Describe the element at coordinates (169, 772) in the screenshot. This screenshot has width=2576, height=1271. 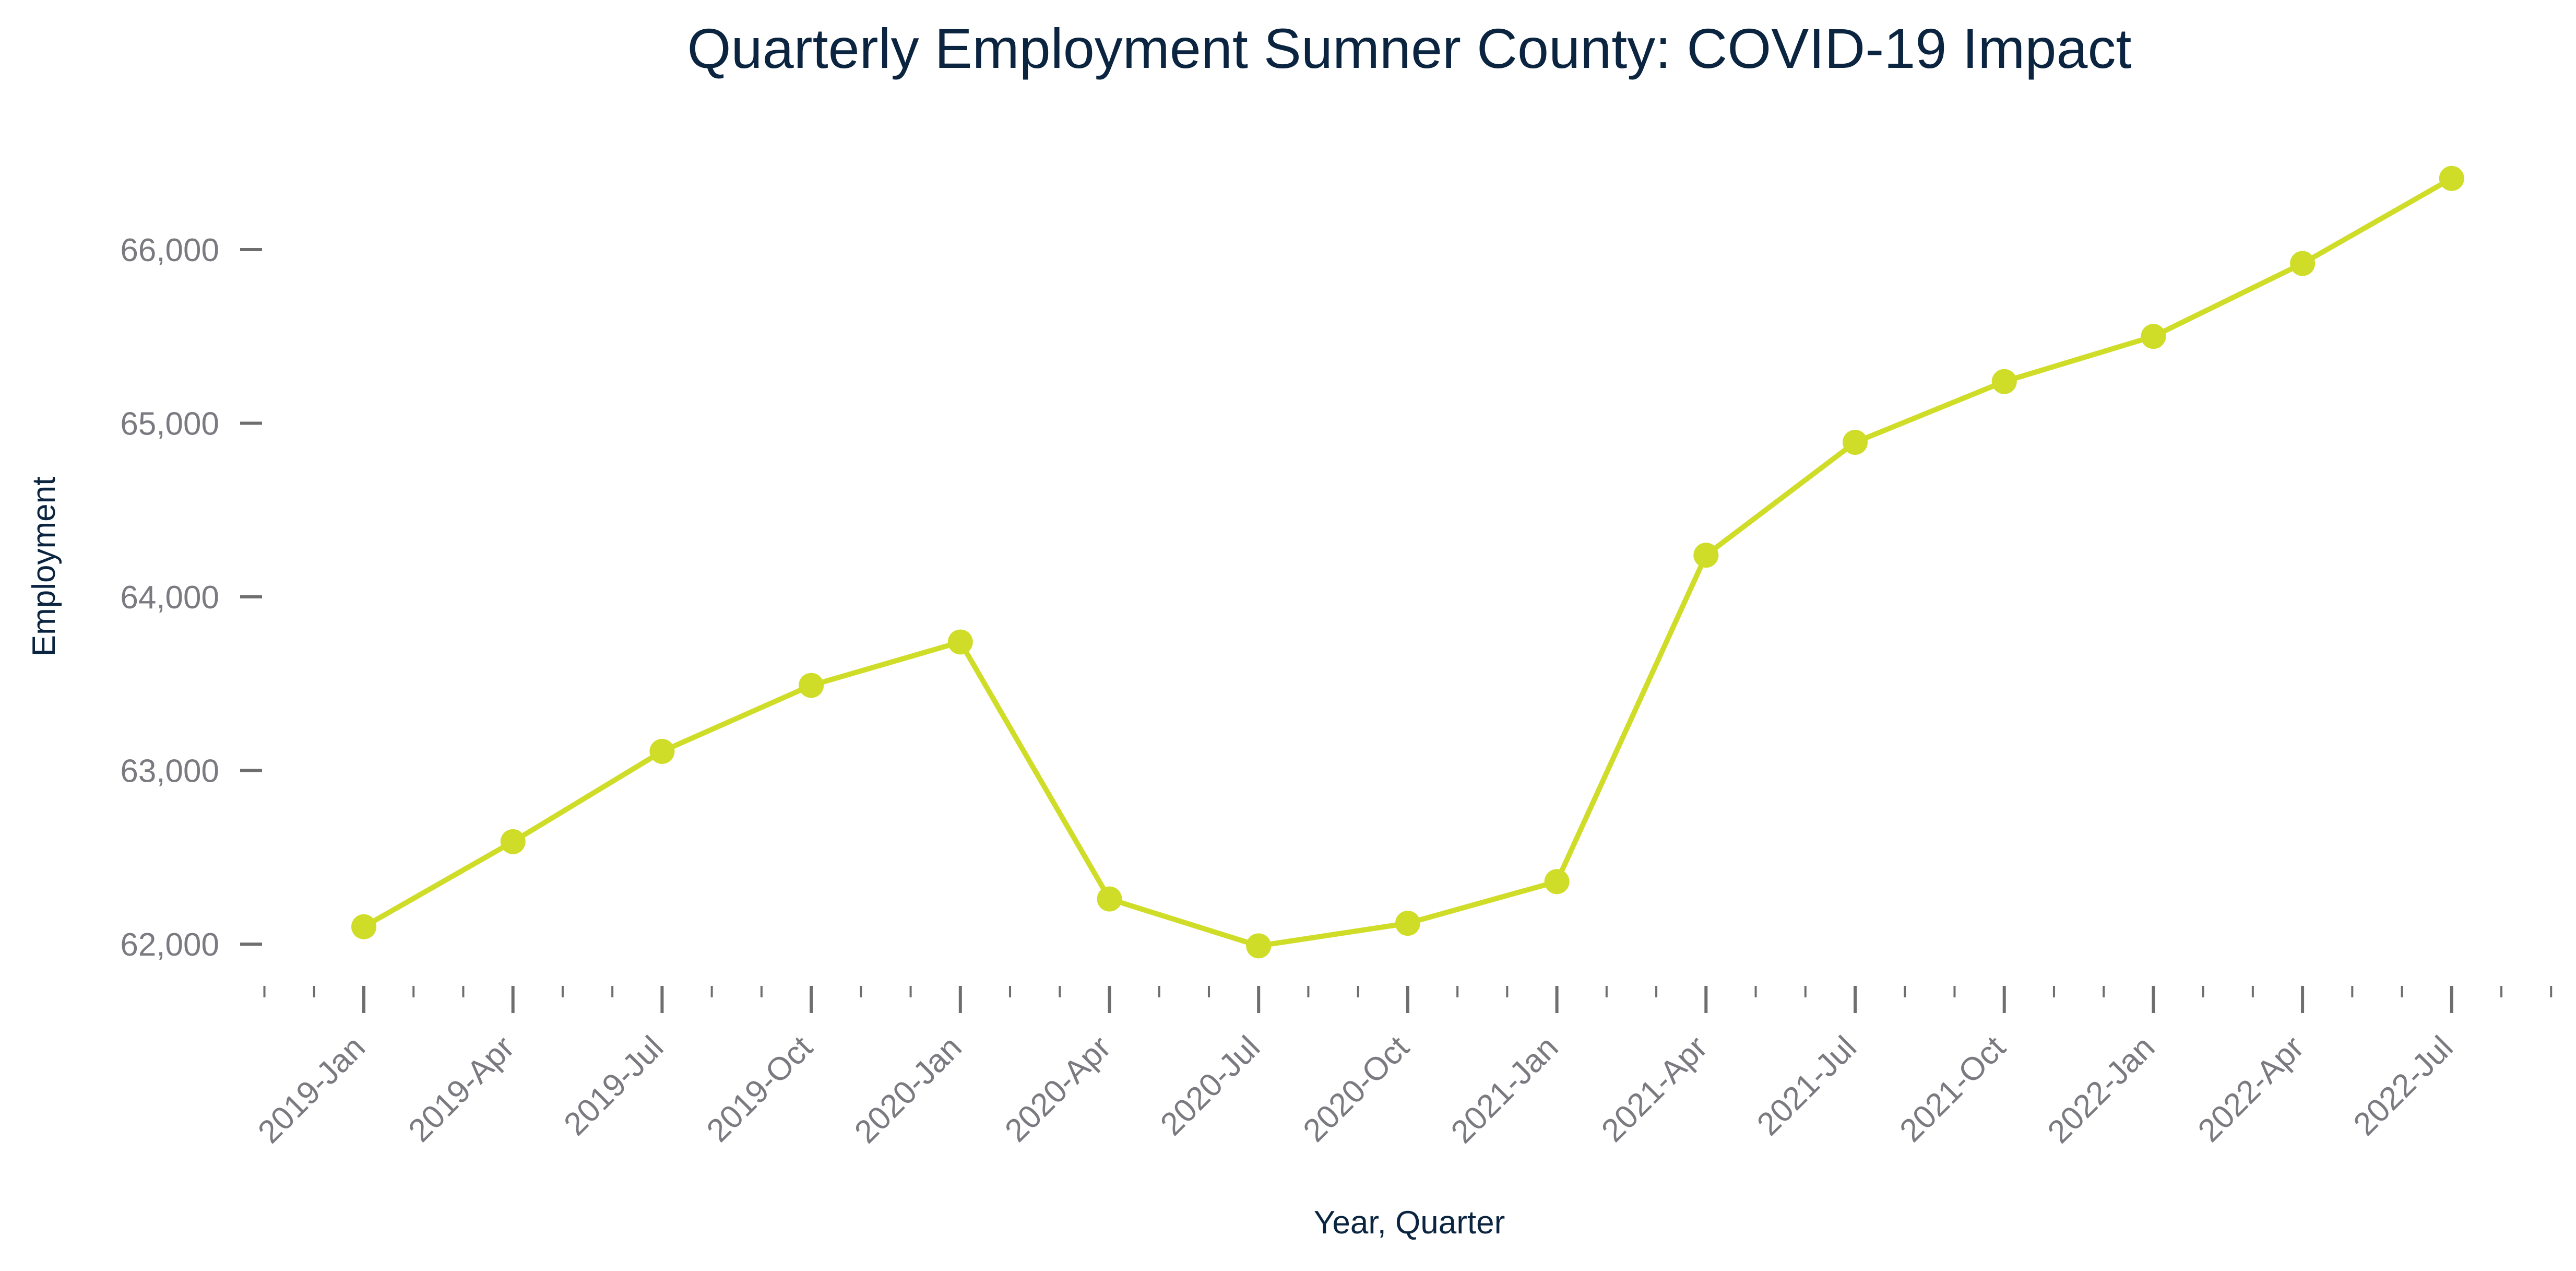
I see `y-tick-label: 63,000` at that location.